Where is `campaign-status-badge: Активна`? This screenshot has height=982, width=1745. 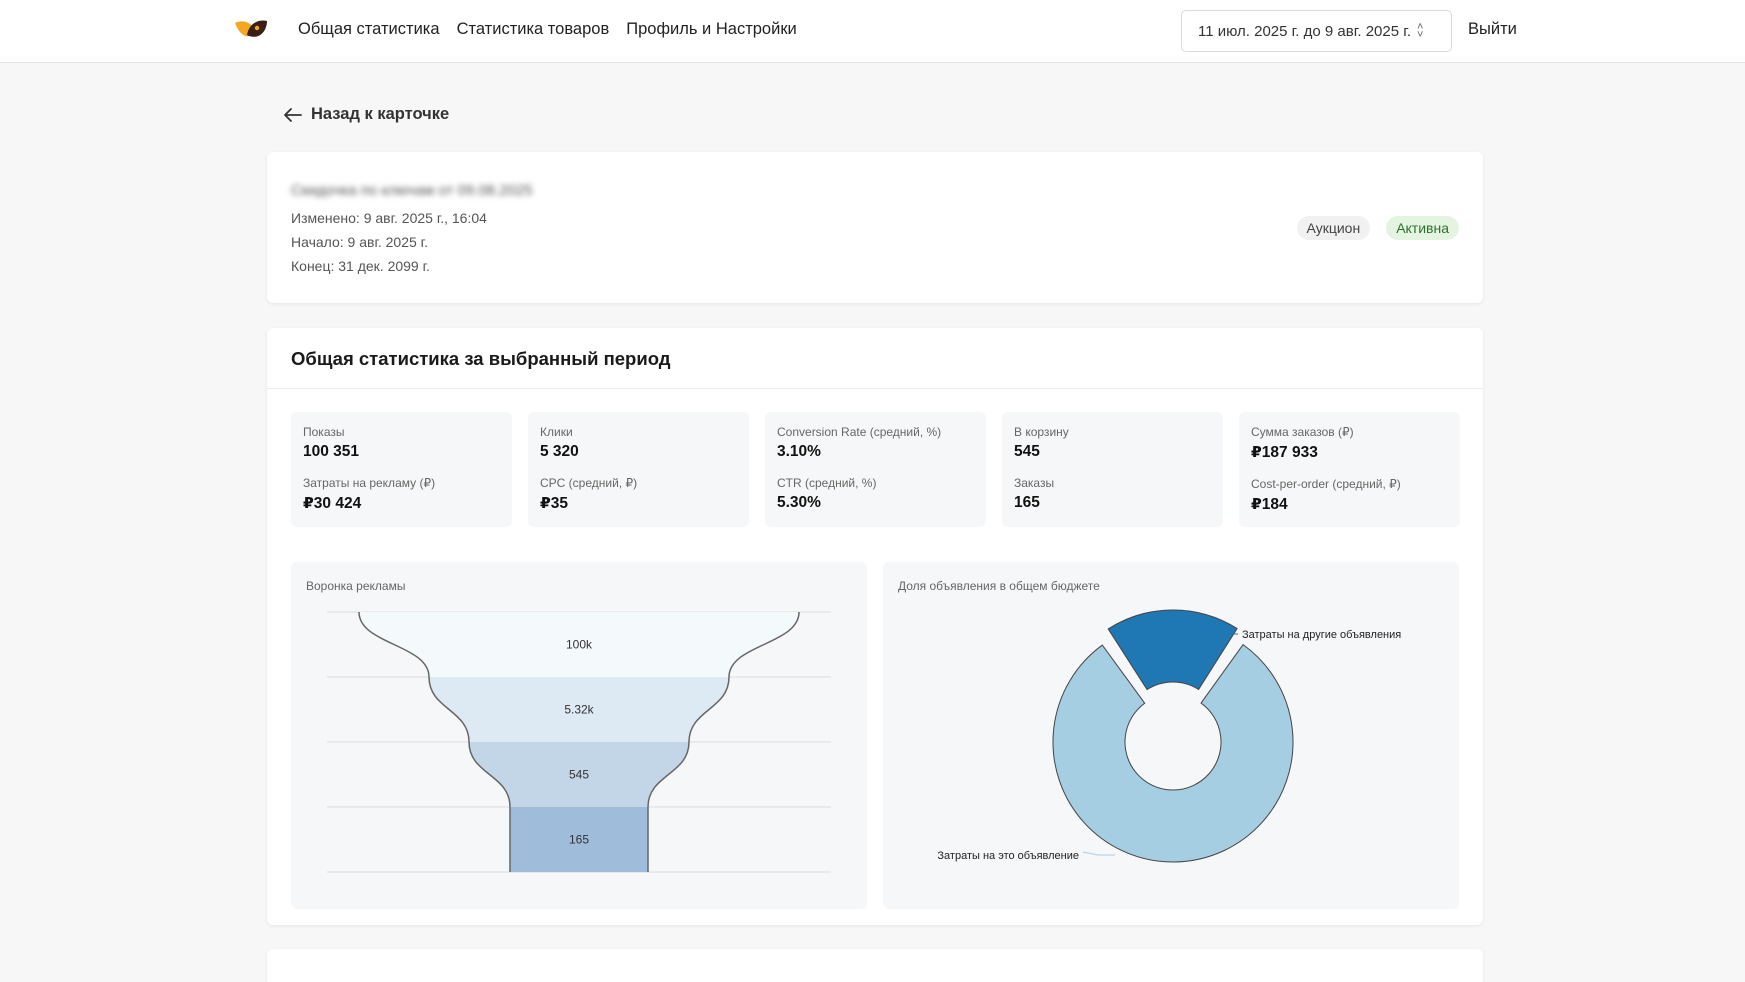
campaign-status-badge: Активна is located at coordinates (1422, 228).